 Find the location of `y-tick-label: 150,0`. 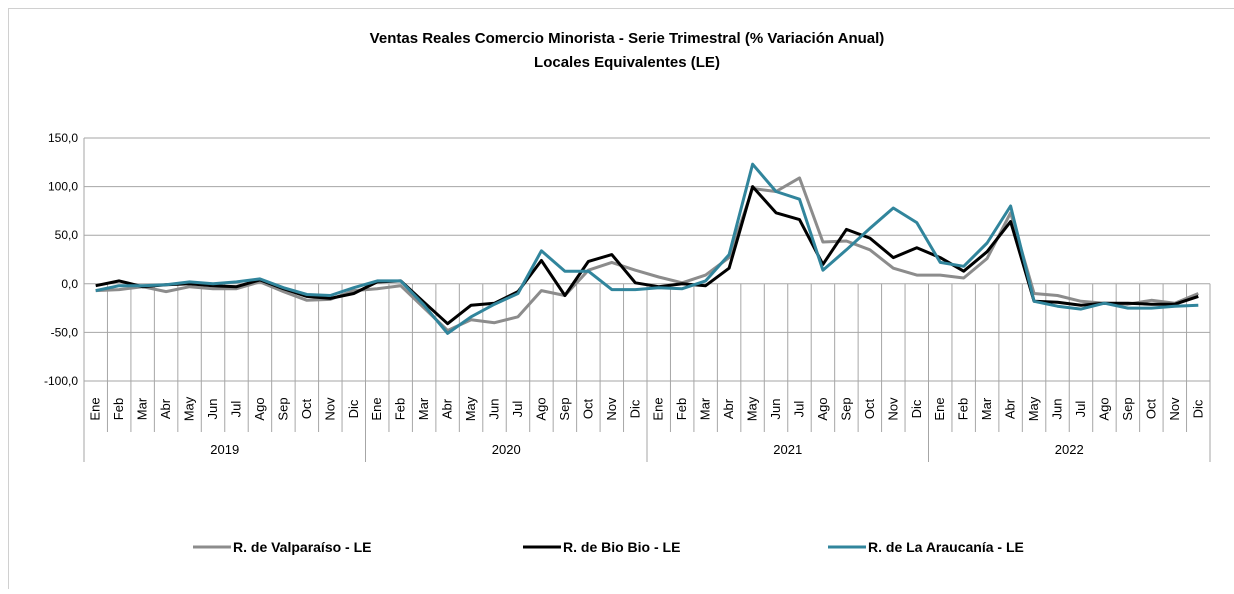

y-tick-label: 150,0 is located at coordinates (63, 138).